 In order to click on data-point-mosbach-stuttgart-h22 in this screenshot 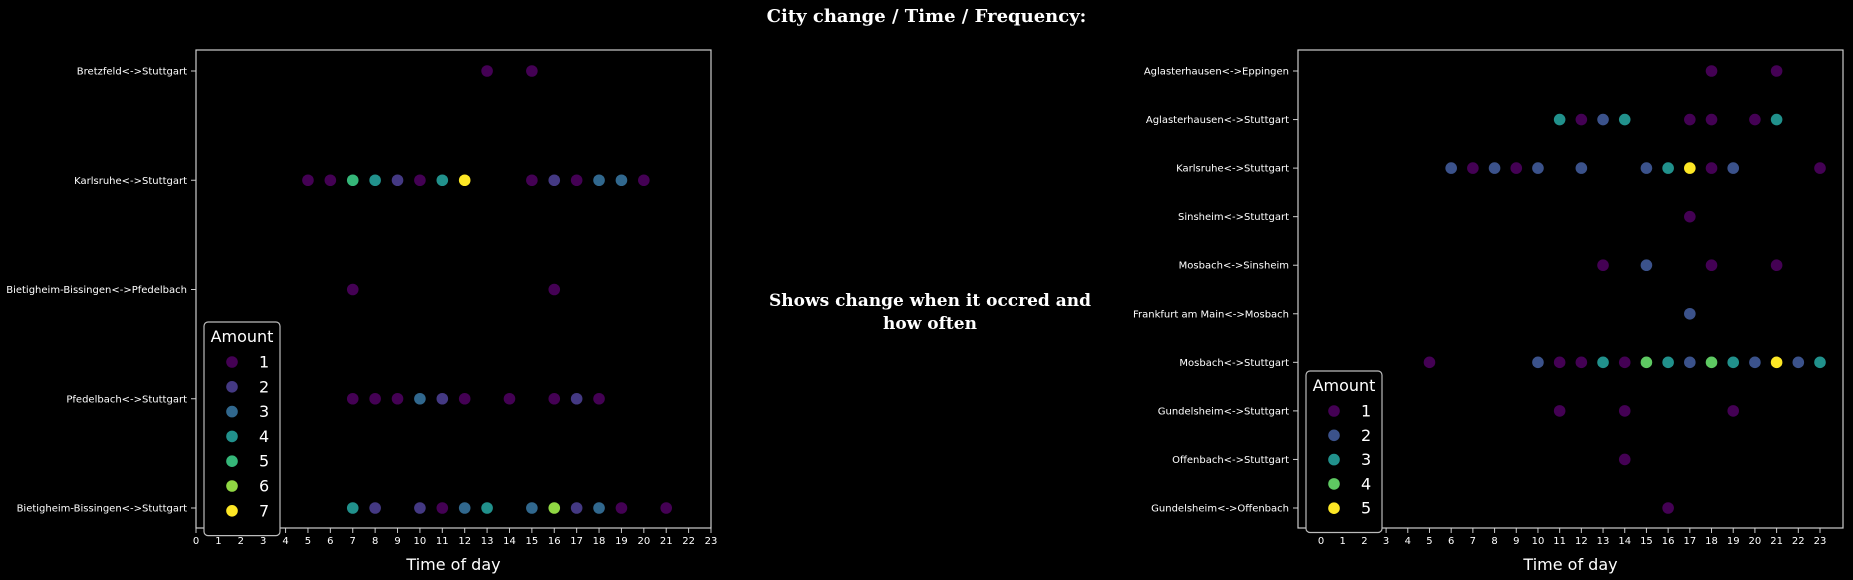, I will do `click(1798, 362)`.